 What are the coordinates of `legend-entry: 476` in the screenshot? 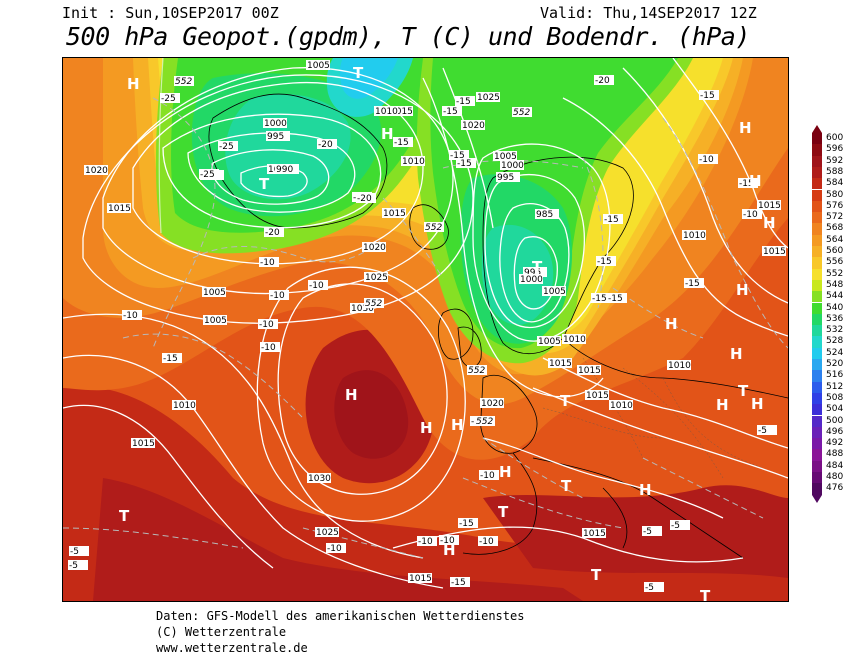 It's located at (831, 489).